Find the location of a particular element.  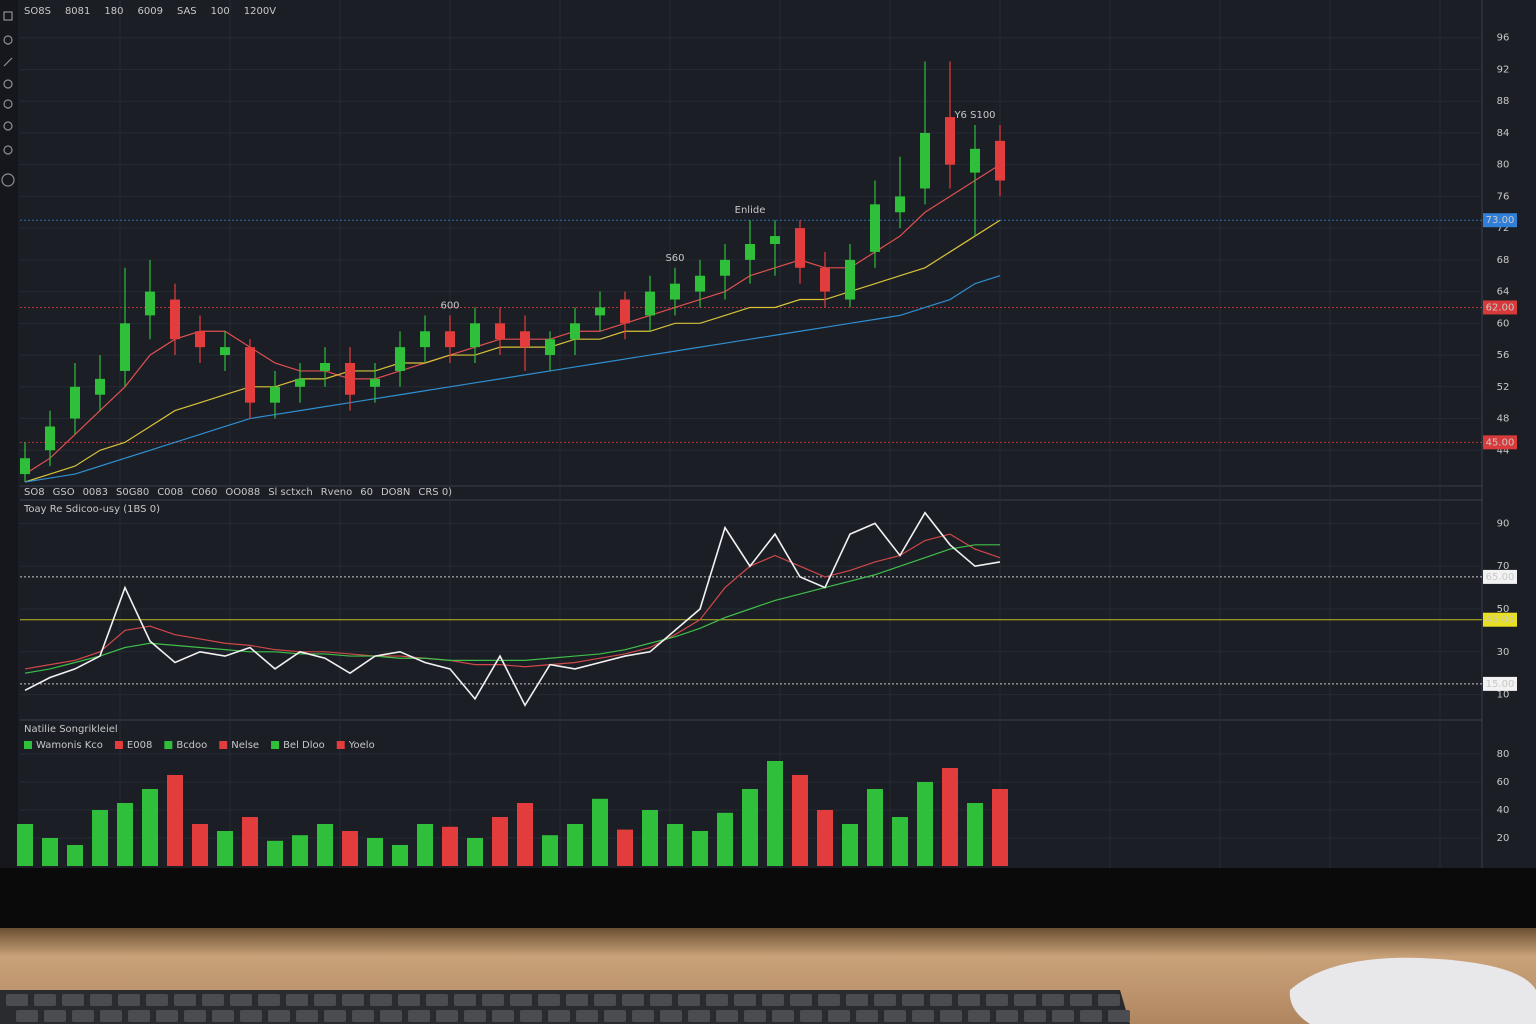

y-tick-label: 68 is located at coordinates (1503, 260).